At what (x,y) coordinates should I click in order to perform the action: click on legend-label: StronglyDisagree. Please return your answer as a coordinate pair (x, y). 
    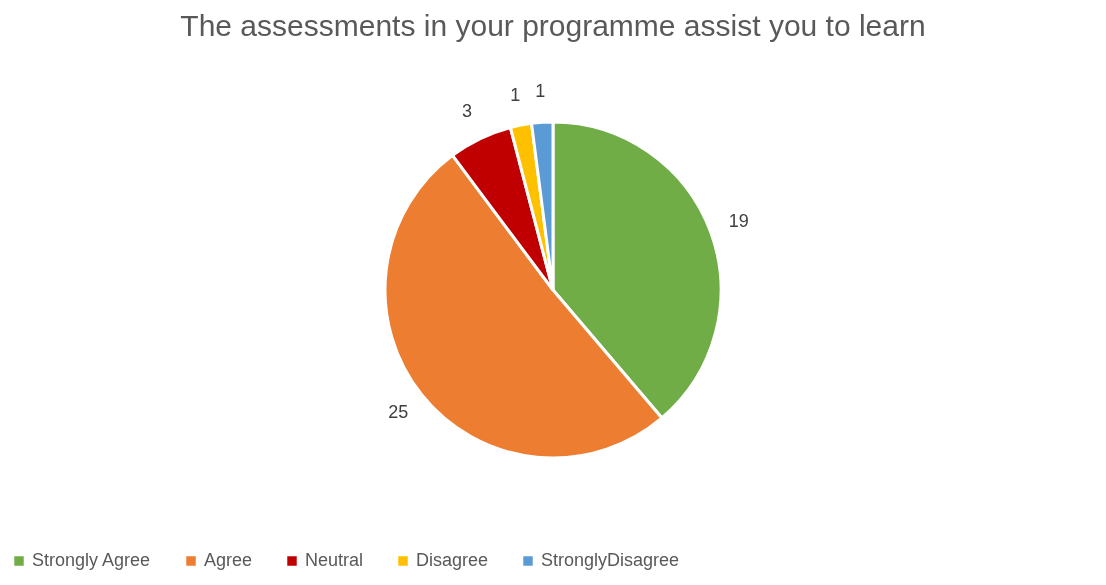
    Looking at the image, I should click on (610, 560).